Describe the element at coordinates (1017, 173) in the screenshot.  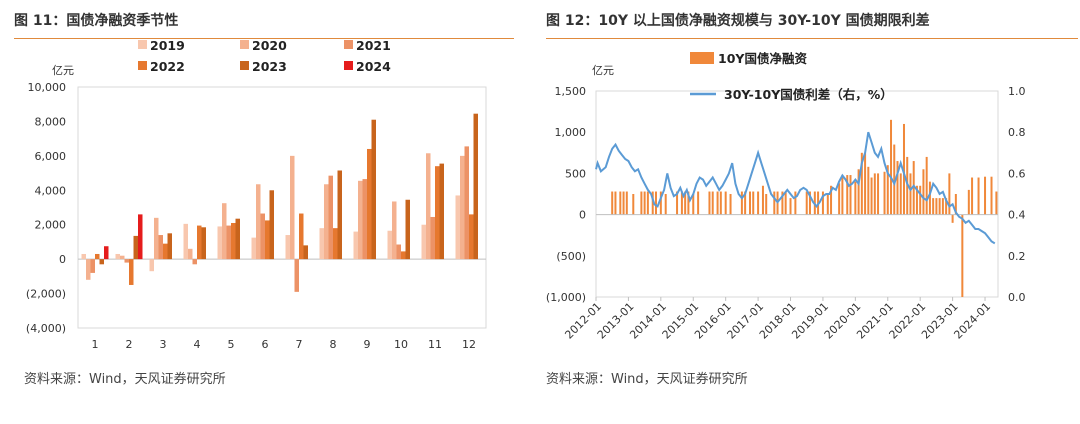
I see `y2-tick-label: 0.6` at that location.